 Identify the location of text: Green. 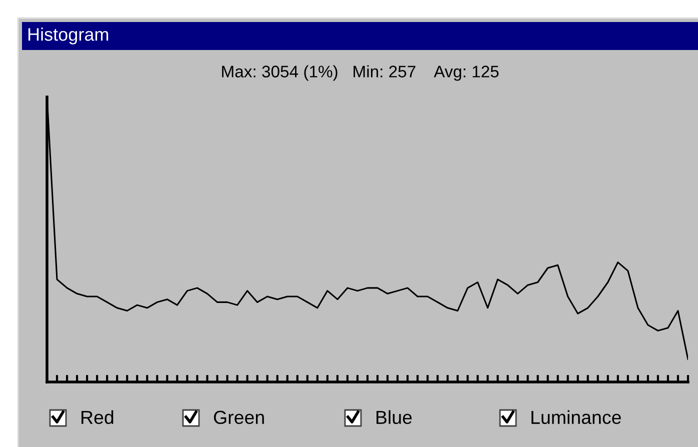
(239, 417).